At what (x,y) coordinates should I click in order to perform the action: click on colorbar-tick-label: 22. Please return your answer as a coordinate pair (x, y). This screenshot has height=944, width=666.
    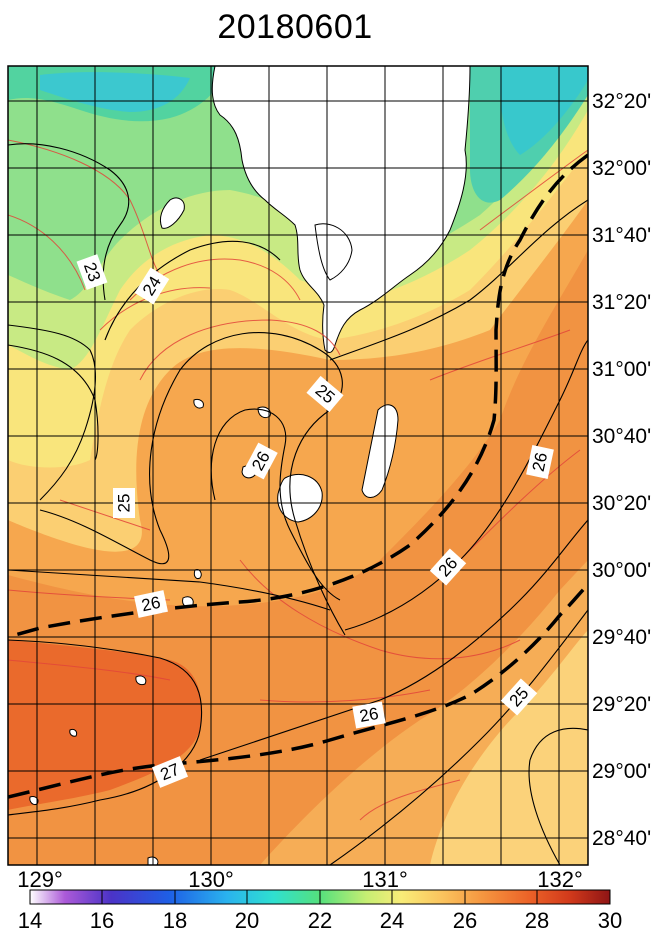
    Looking at the image, I should click on (320, 920).